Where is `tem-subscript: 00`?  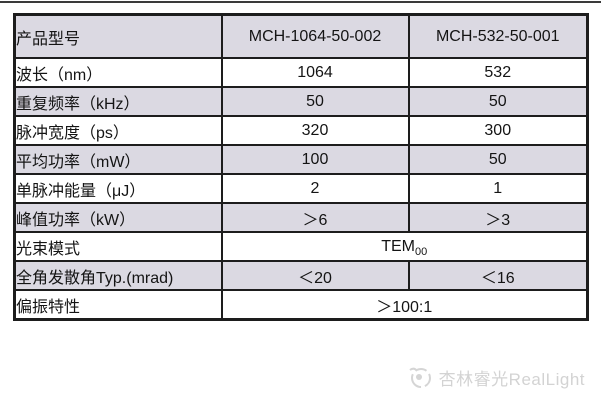 tem-subscript: 00 is located at coordinates (421, 251).